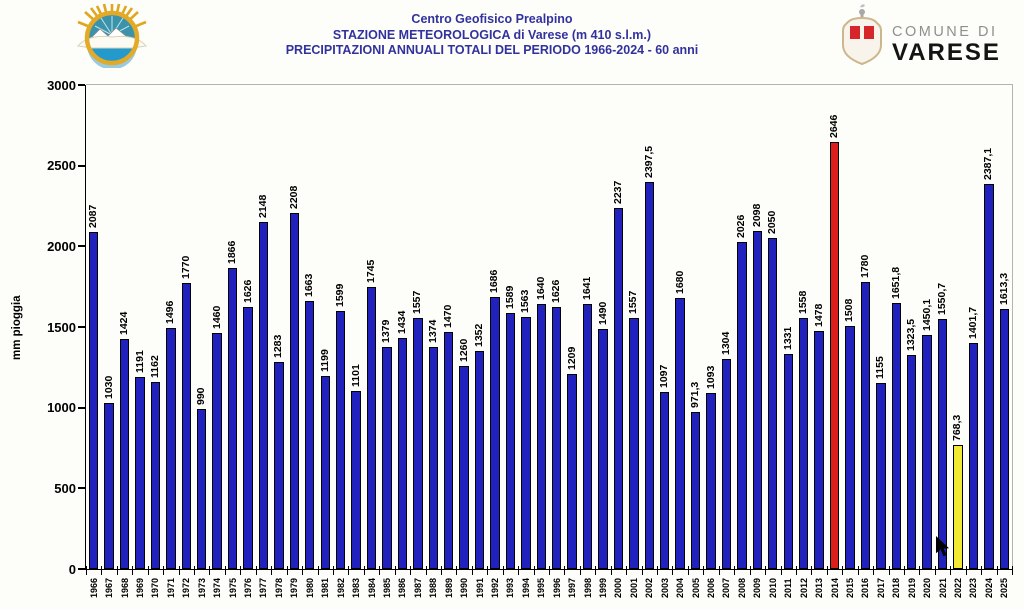 This screenshot has height=609, width=1024. What do you see at coordinates (572, 471) in the screenshot?
I see `bar-1997` at bounding box center [572, 471].